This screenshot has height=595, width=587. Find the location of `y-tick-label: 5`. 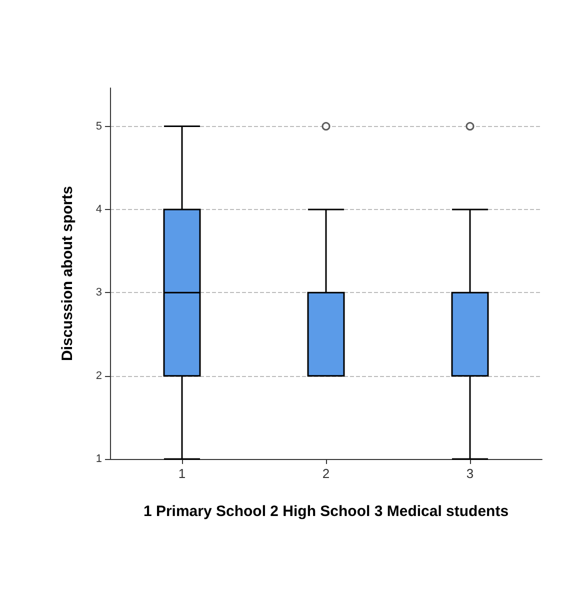

y-tick-label: 5 is located at coordinates (99, 126).